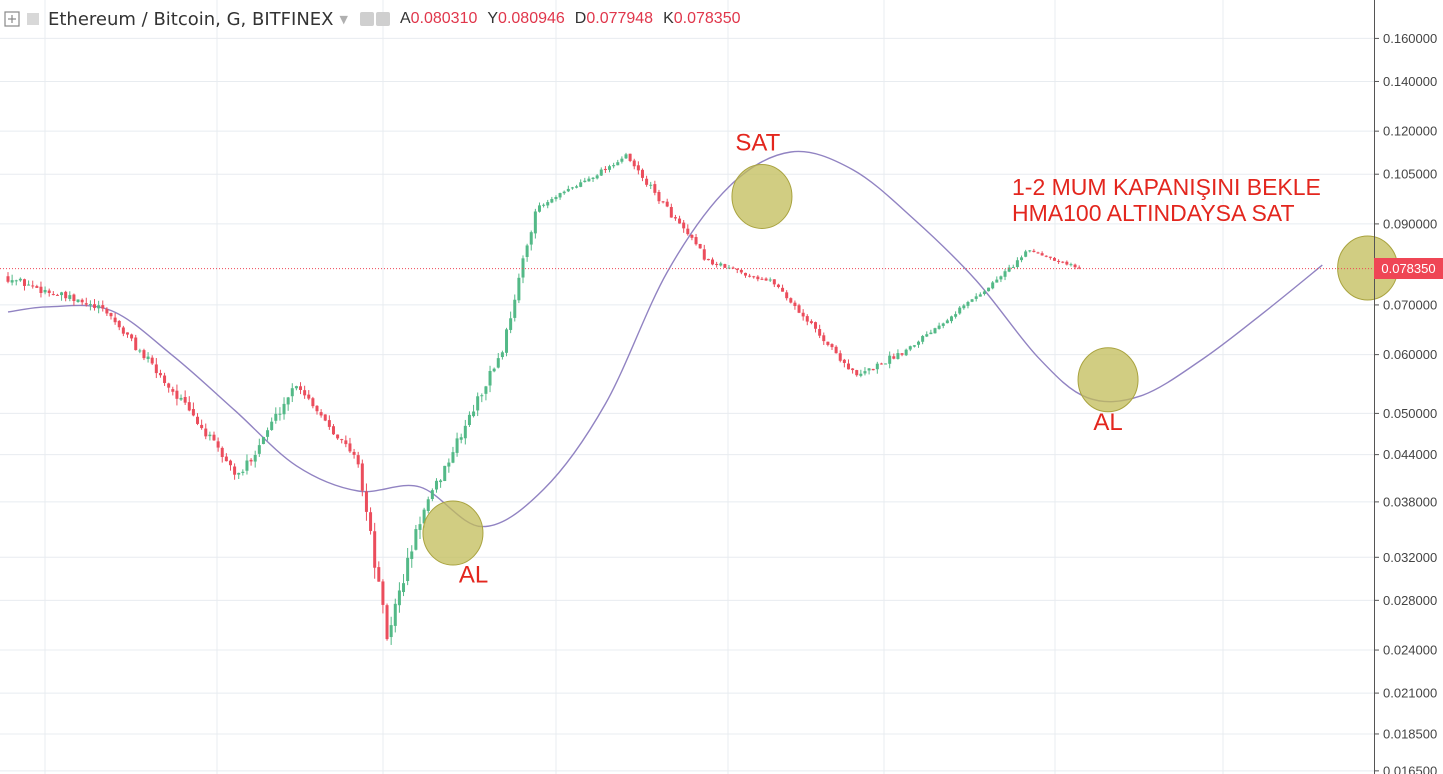 Image resolution: width=1443 pixels, height=774 pixels. What do you see at coordinates (33, 19) in the screenshot?
I see `flag-icon` at bounding box center [33, 19].